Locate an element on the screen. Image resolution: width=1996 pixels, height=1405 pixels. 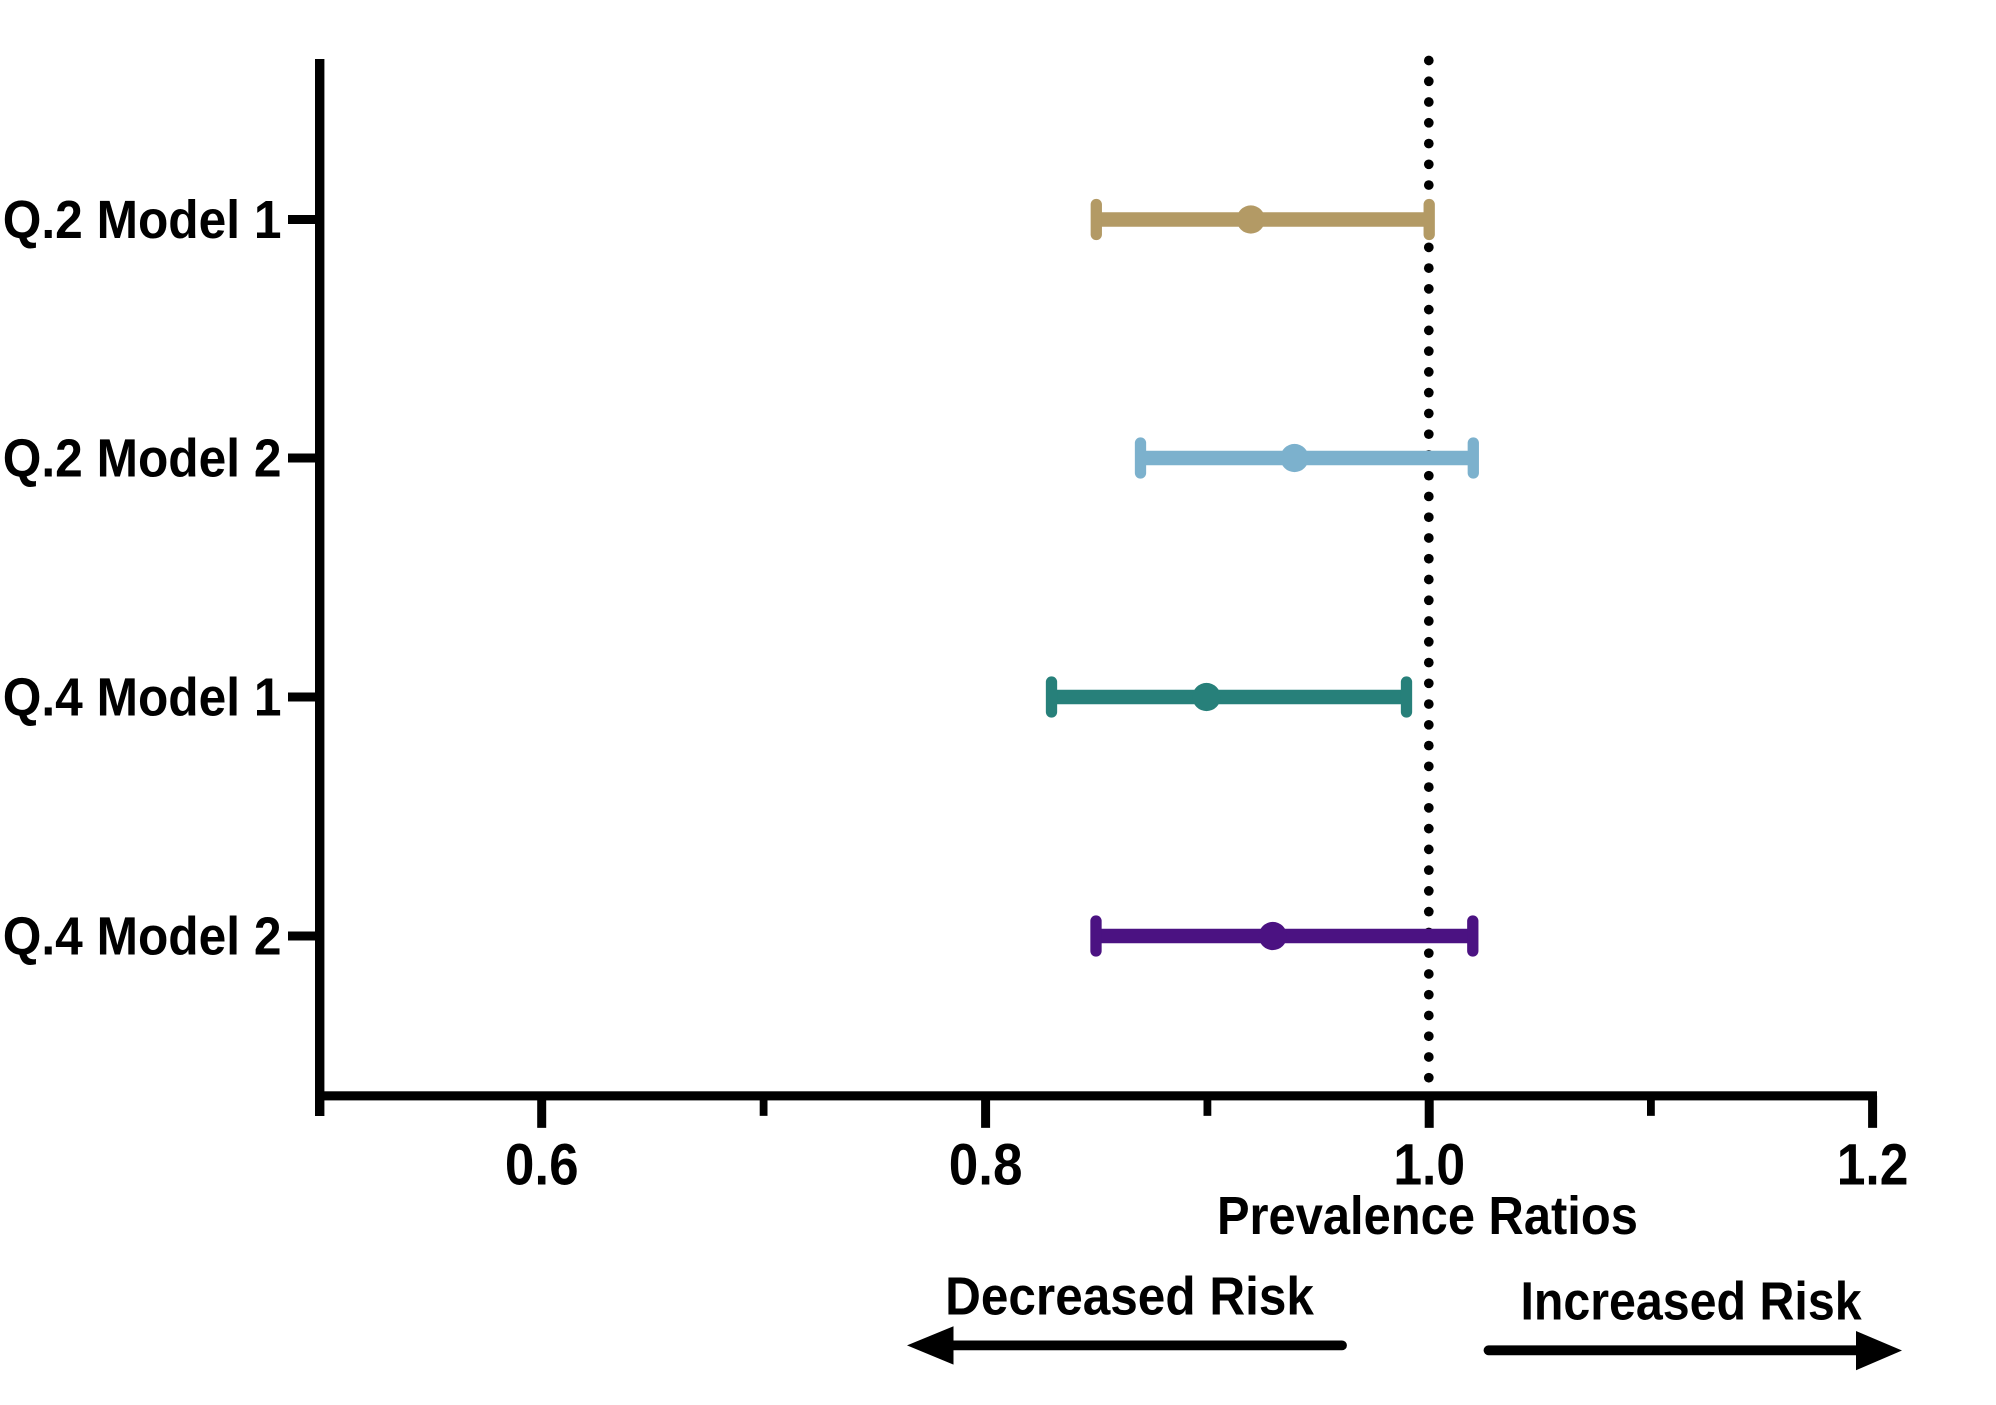
svg-text: 1.0 is located at coordinates (1429, 1163).